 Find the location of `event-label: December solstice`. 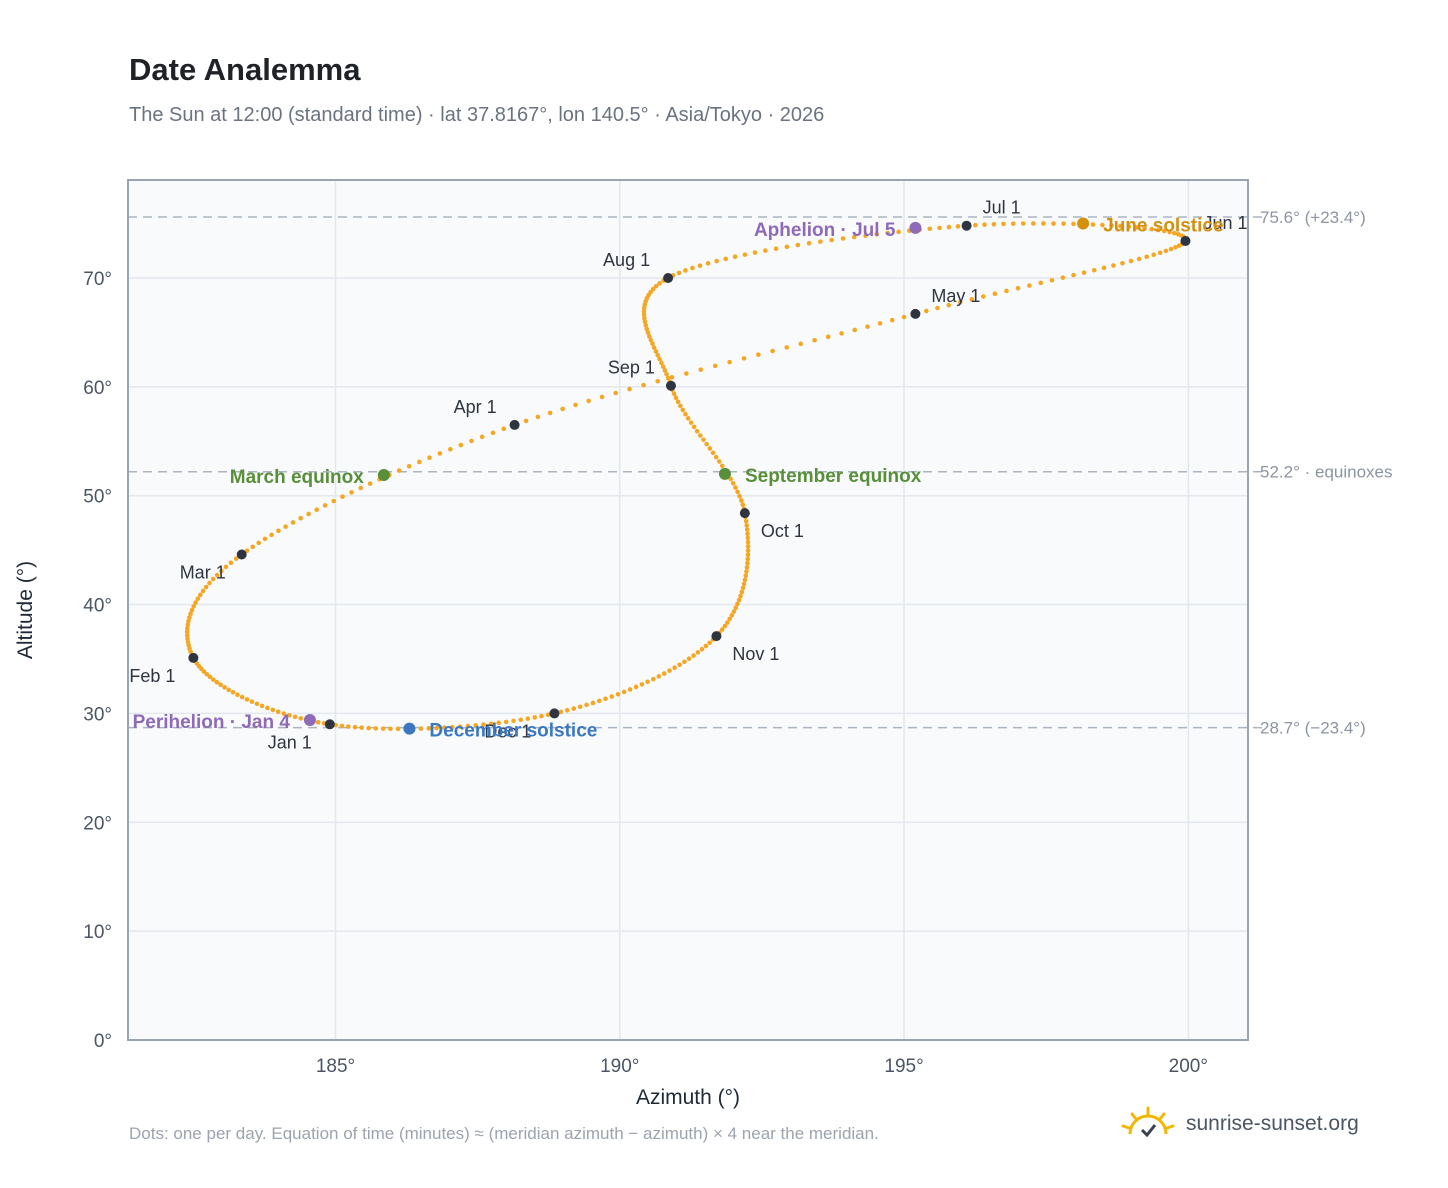

event-label: December solstice is located at coordinates (513, 731).